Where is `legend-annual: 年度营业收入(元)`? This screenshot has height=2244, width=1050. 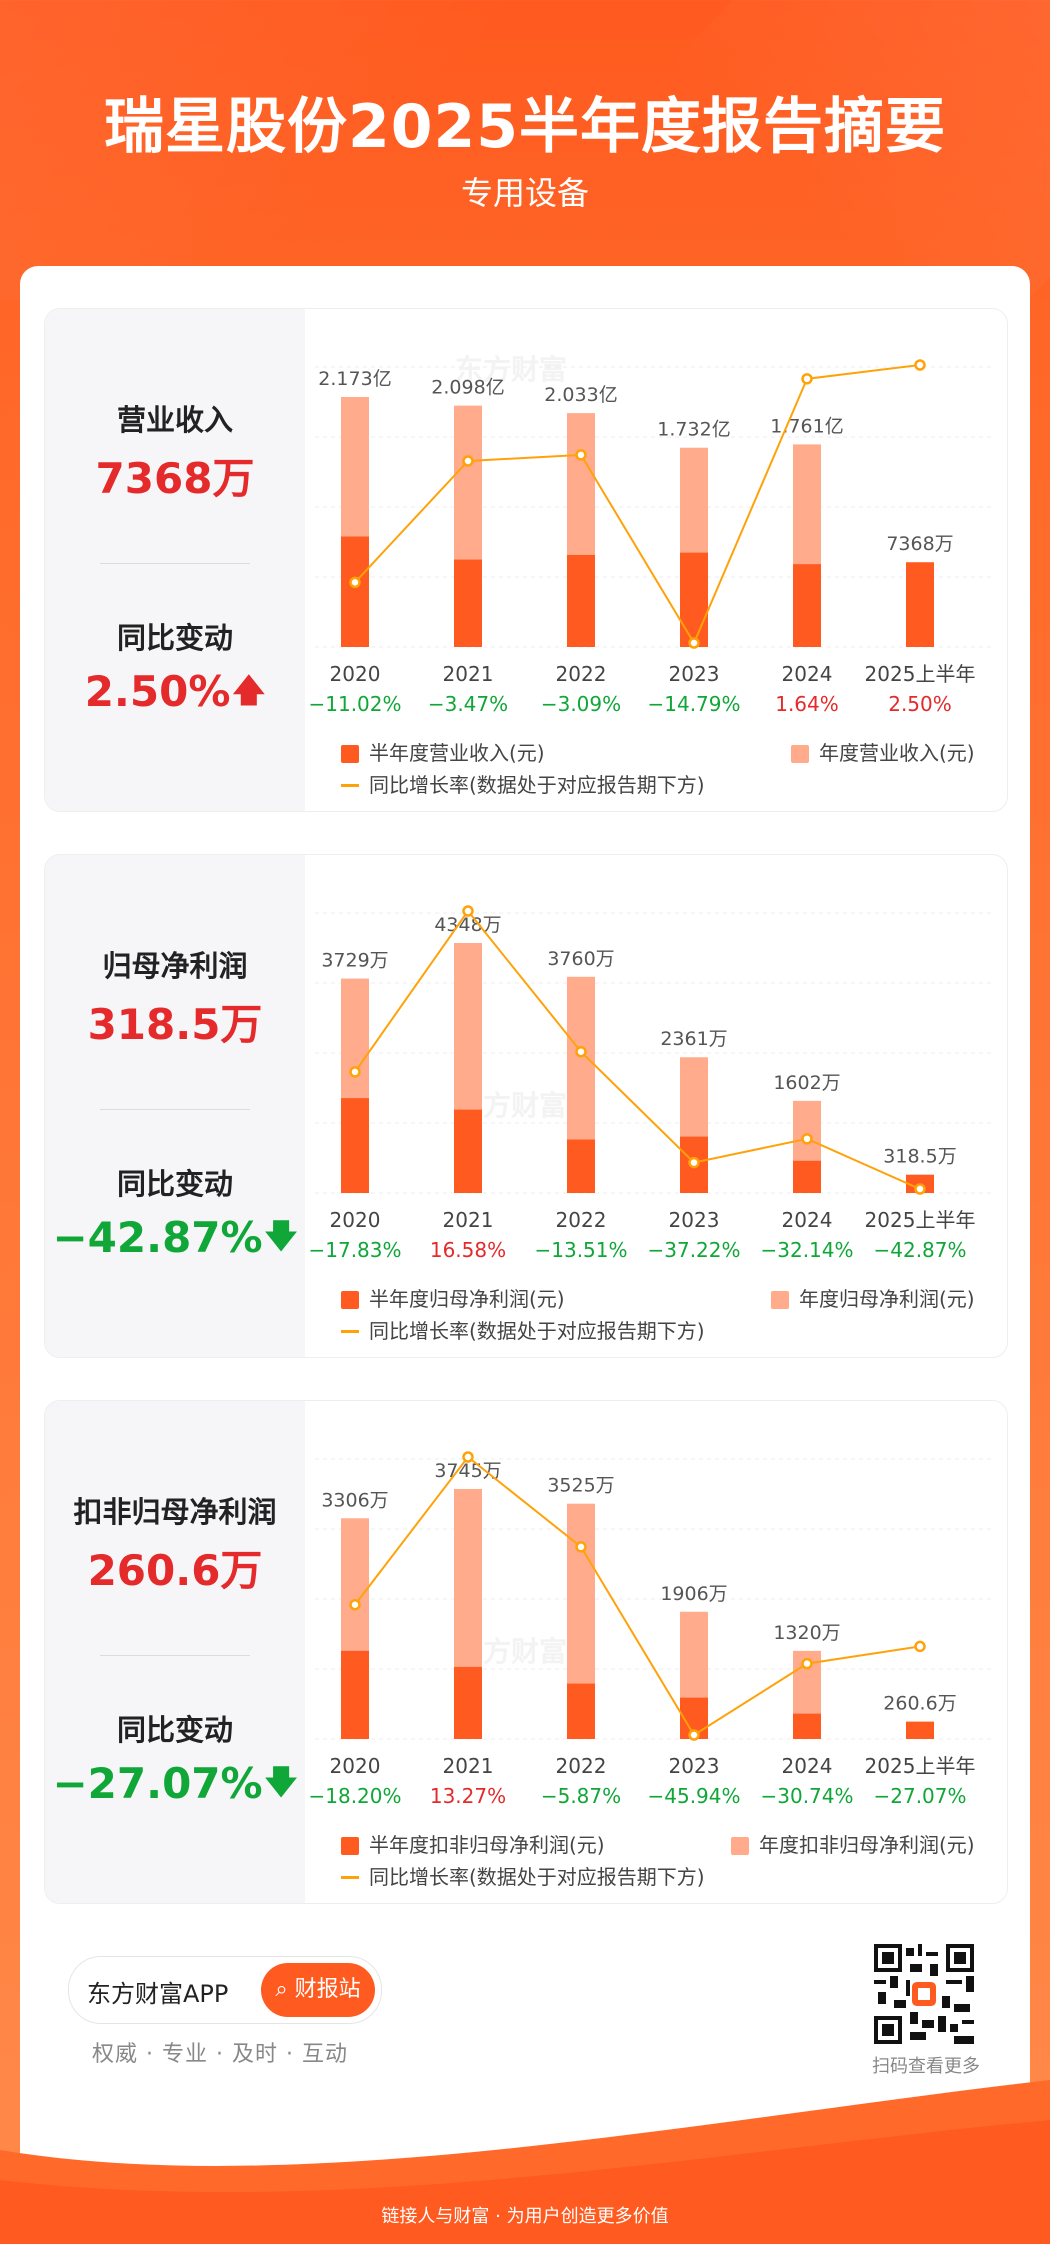 legend-annual: 年度营业收入(元) is located at coordinates (883, 751).